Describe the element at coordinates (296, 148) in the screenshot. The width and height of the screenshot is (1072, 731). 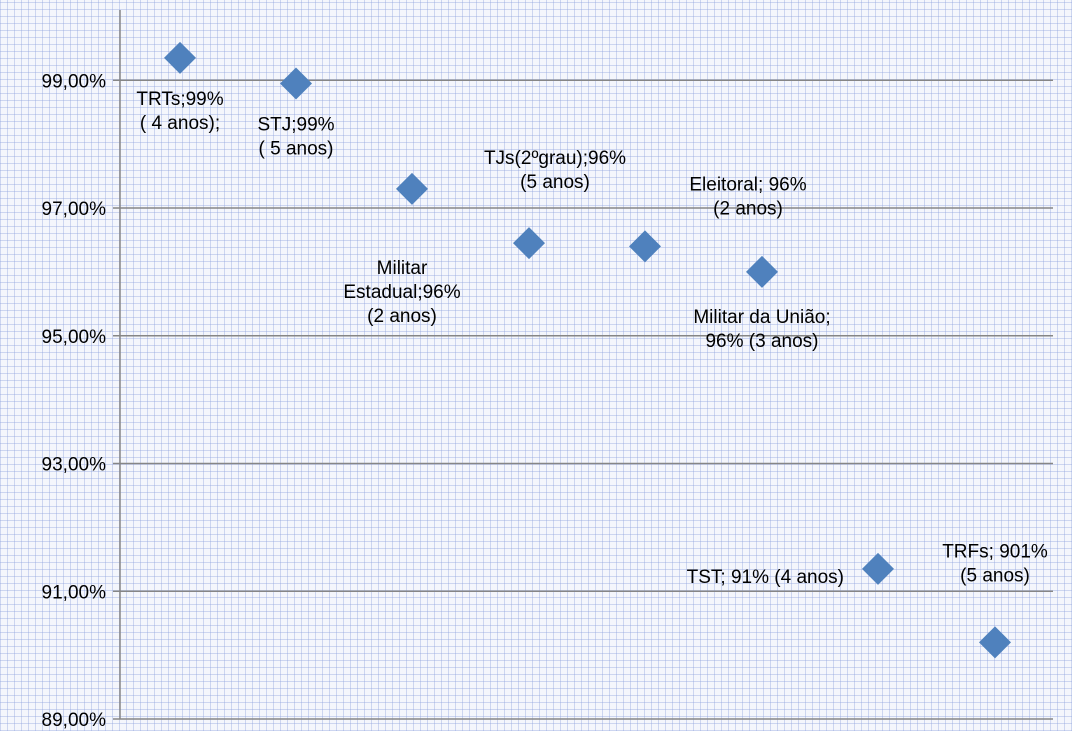
I see `data-label-1-line-1: ( 5 anos)` at that location.